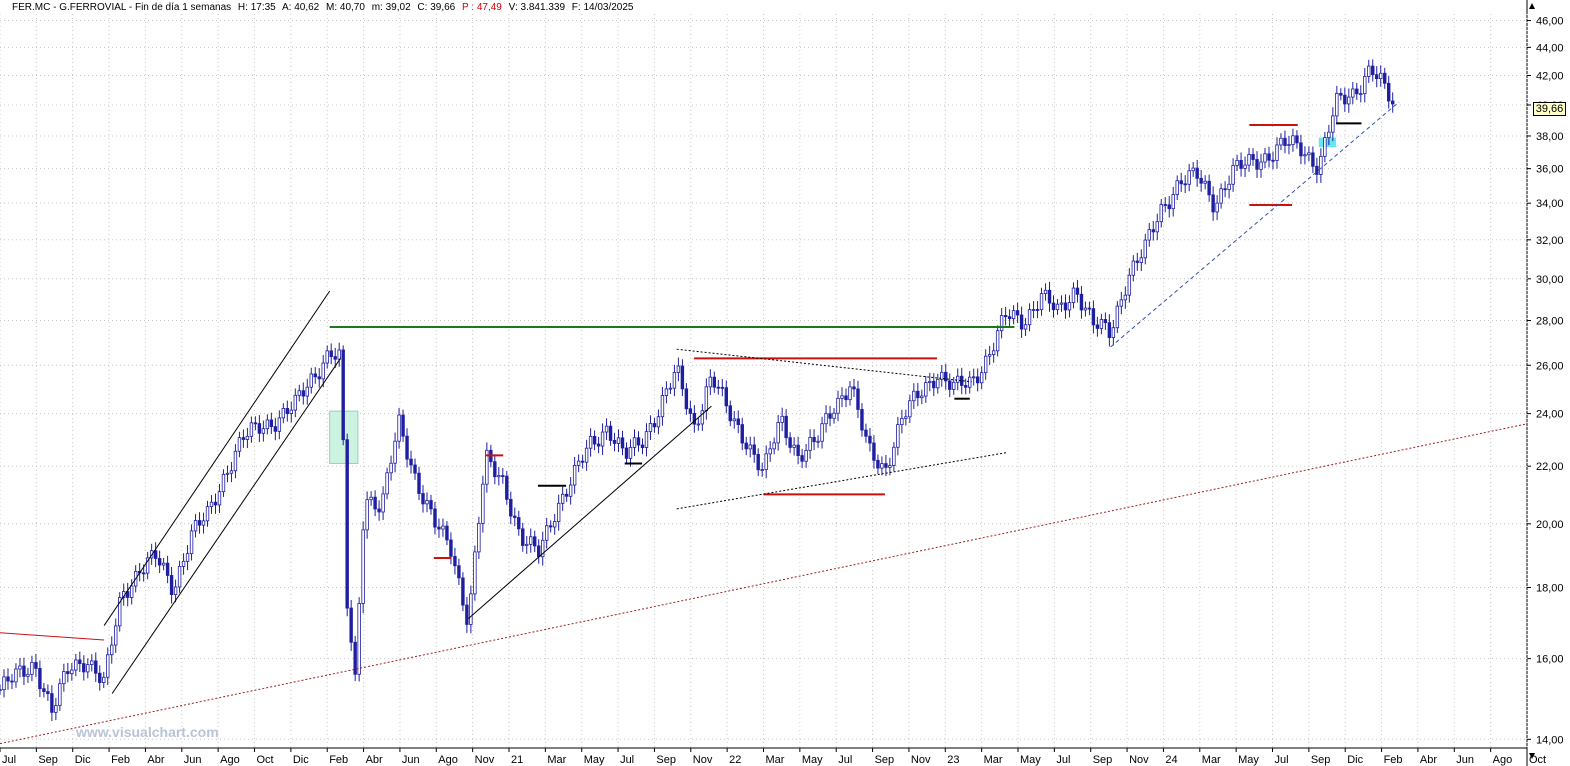  I want to click on triangle-down-icon, so click(1532, 756).